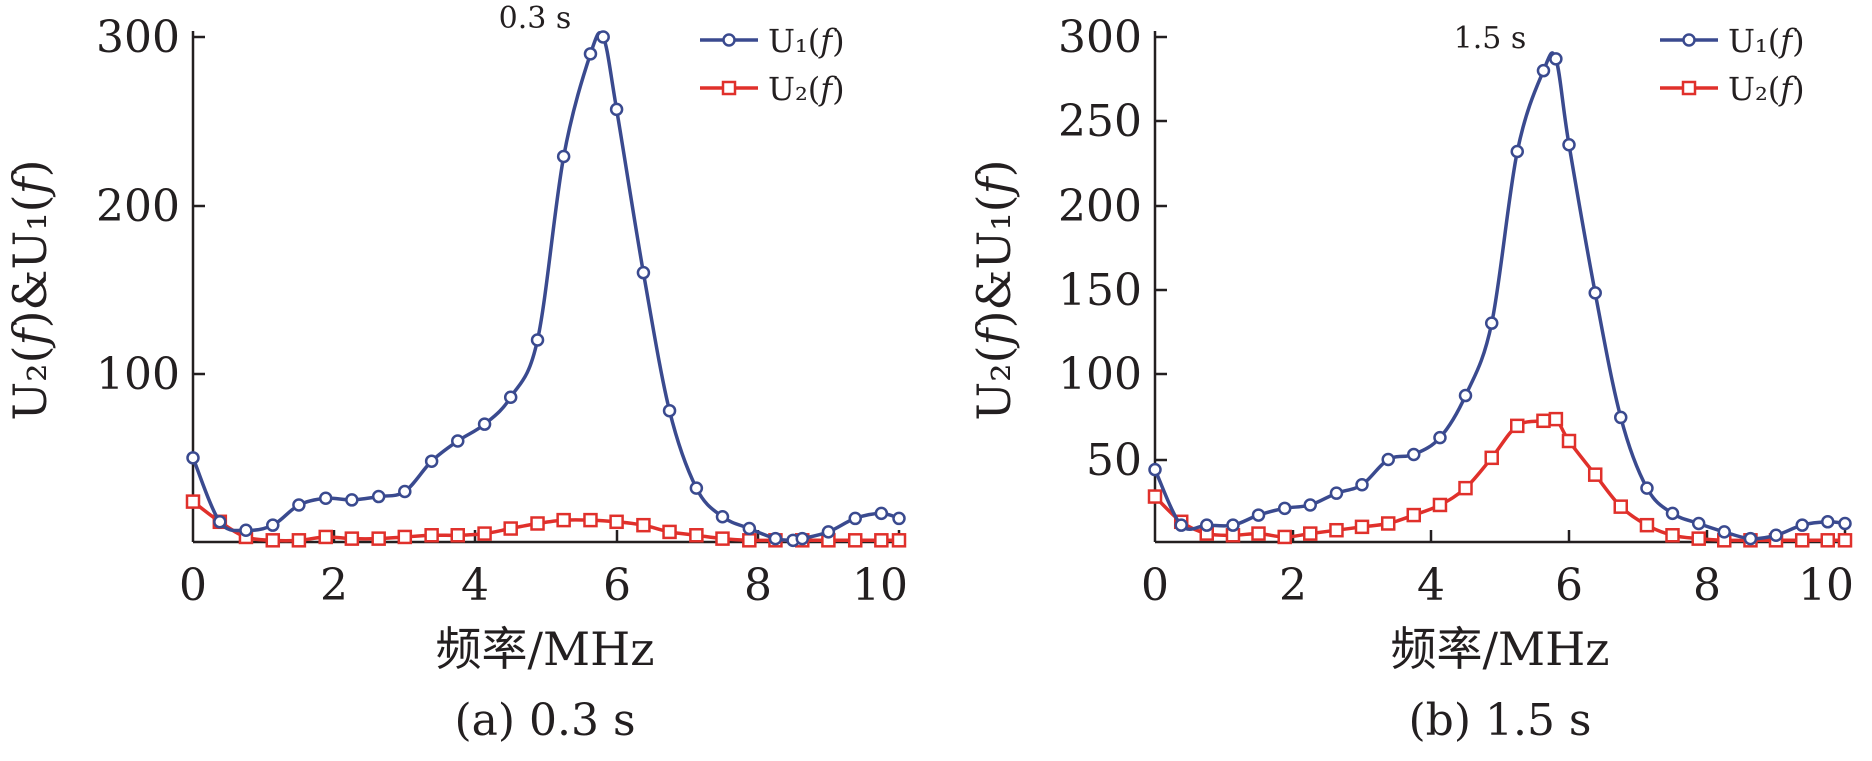 The height and width of the screenshot is (761, 1872). Describe the element at coordinates (1155, 585) in the screenshot. I see `x-tick-label: 0` at that location.